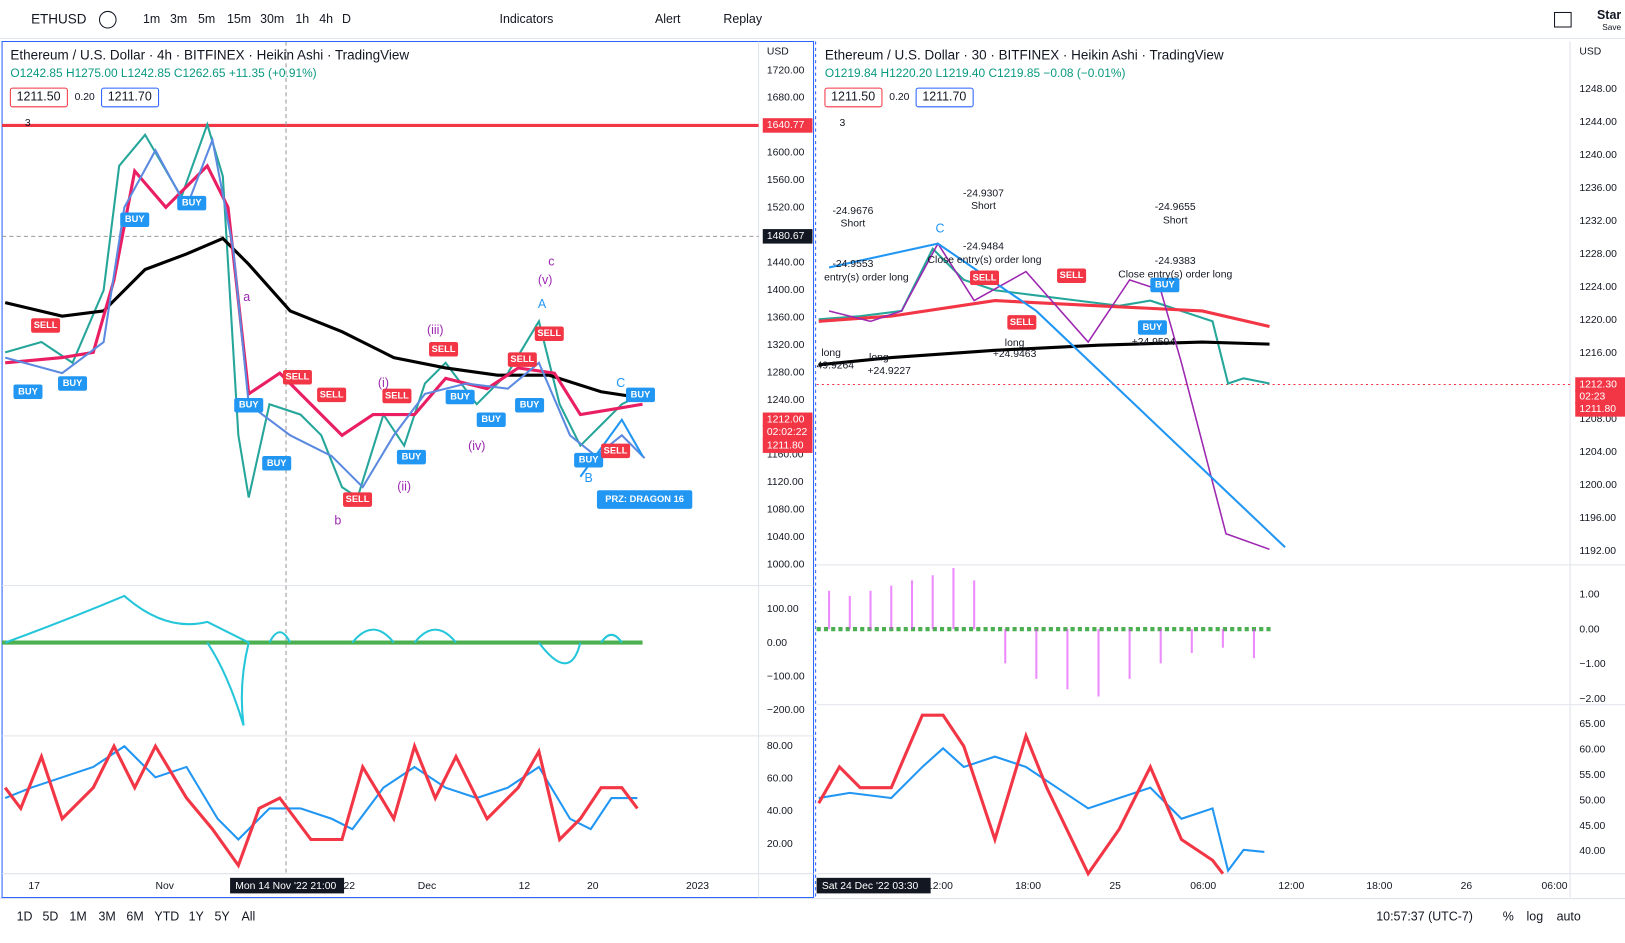 This screenshot has height=943, width=1625. Describe the element at coordinates (272, 19) in the screenshot. I see `interval-button: 30m` at that location.